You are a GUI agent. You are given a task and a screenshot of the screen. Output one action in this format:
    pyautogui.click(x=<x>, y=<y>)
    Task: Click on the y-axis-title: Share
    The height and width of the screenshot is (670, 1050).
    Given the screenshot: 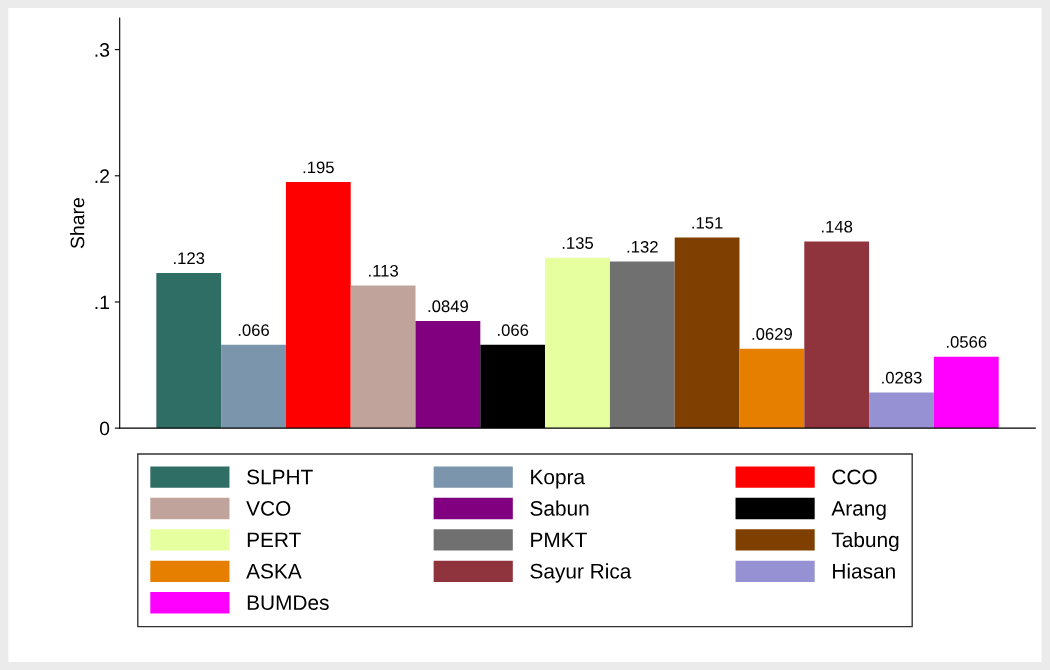 What is the action you would take?
    pyautogui.click(x=77, y=223)
    